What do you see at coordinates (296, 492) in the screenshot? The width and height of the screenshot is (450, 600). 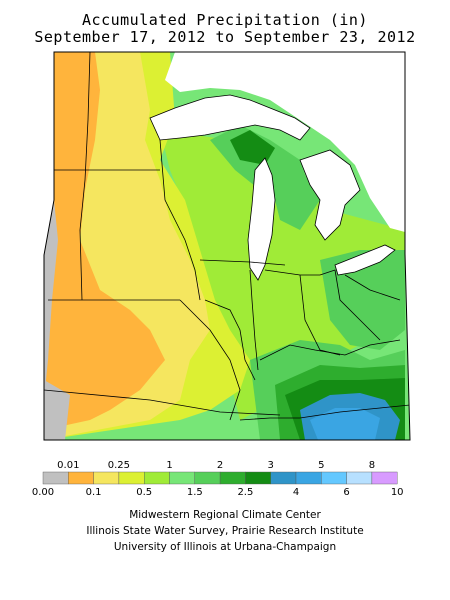 I see `legend-label-bottom-10: 4` at bounding box center [296, 492].